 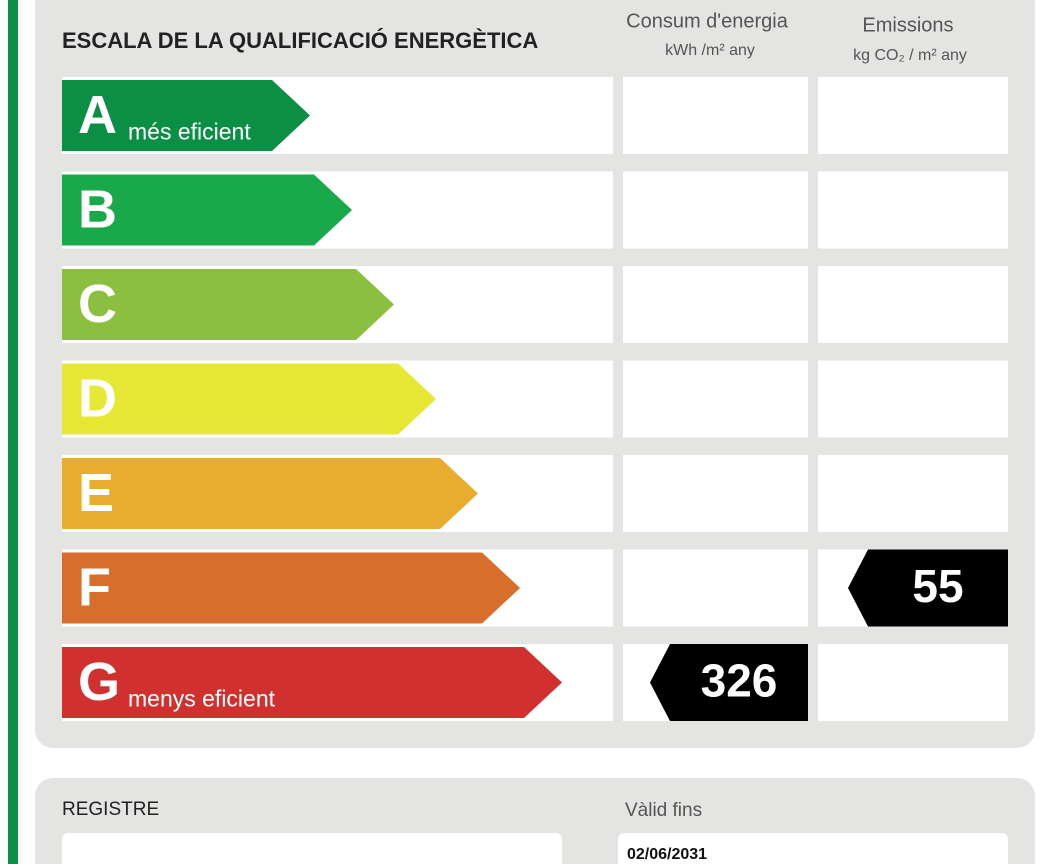 I want to click on consumption-value: 326, so click(x=739, y=681).